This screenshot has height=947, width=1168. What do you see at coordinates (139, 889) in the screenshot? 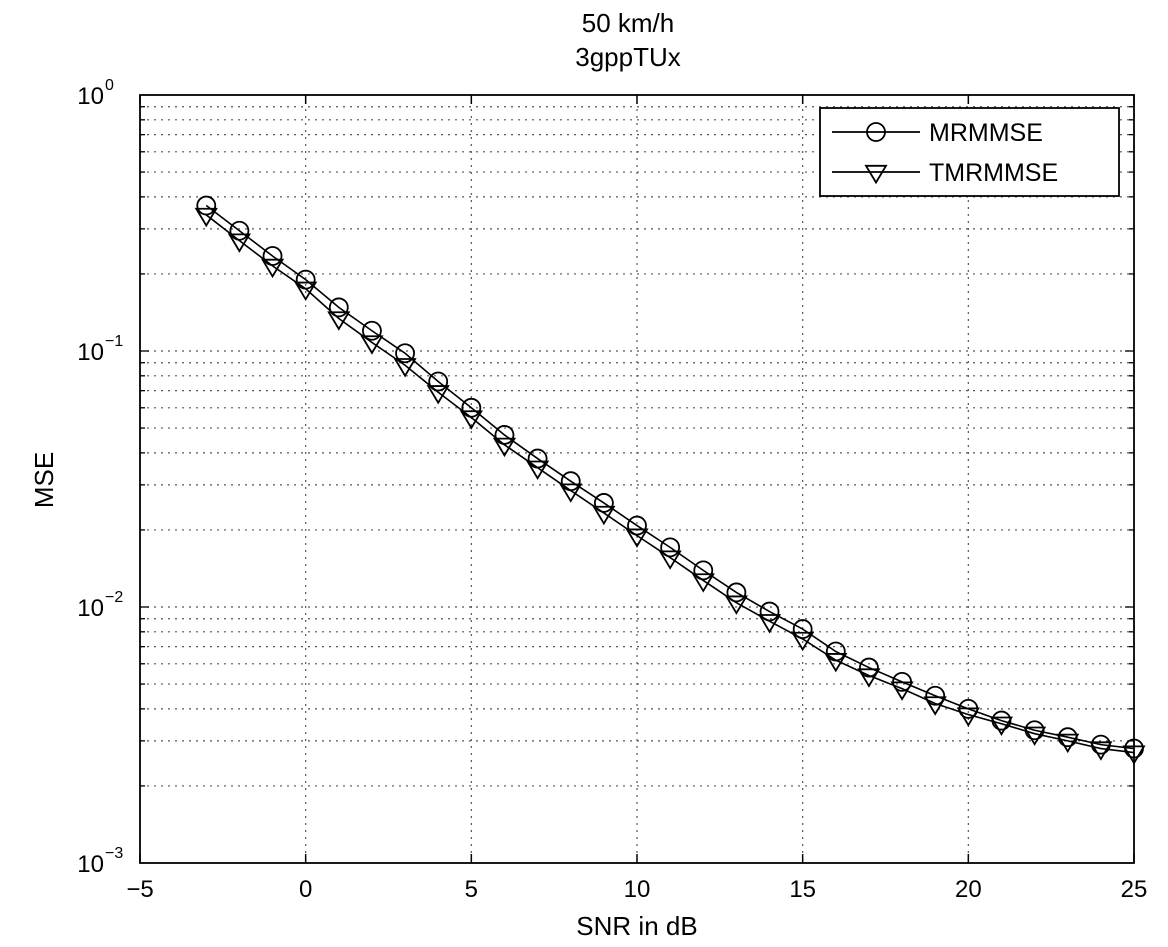
I see `x-tick-label: −5` at bounding box center [139, 889].